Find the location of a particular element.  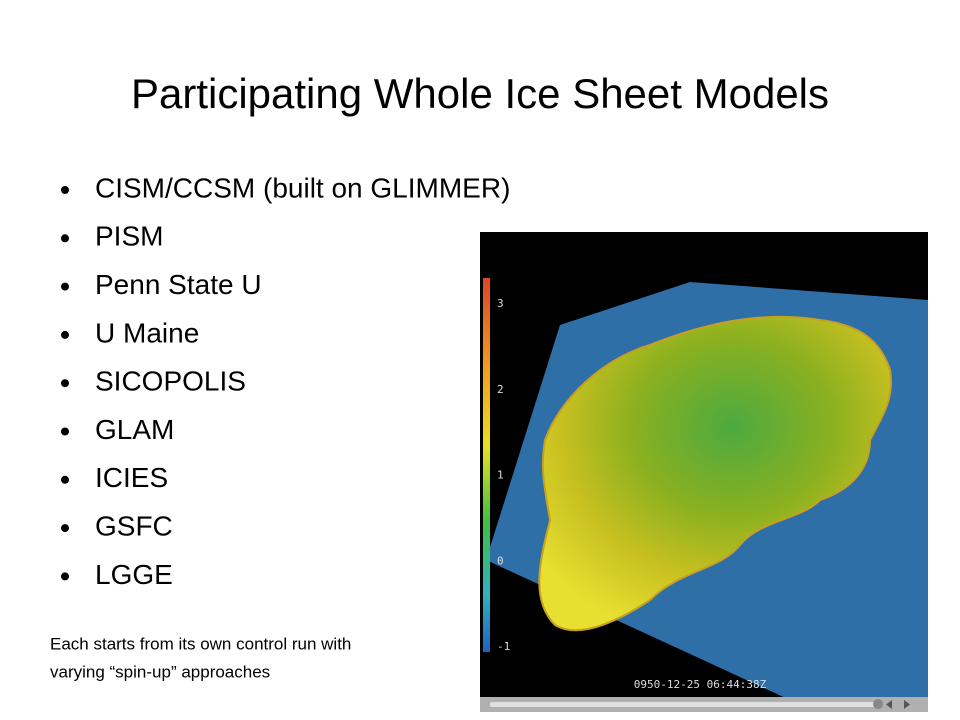

bullet-text: GSFC is located at coordinates (134, 525).